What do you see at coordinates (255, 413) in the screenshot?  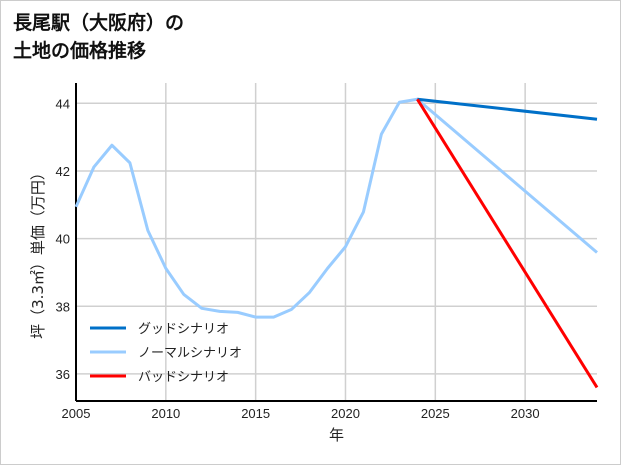 I see `x-tick-label: 2015` at bounding box center [255, 413].